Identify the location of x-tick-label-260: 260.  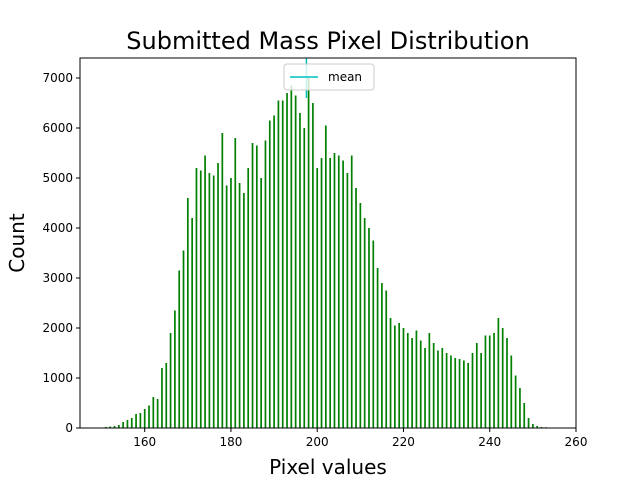
(576, 442).